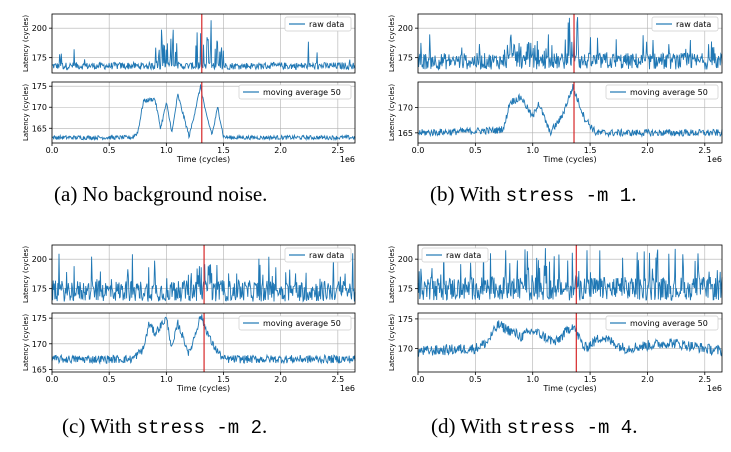  What do you see at coordinates (165, 426) in the screenshot?
I see `caption-c: (c) With stress -m 2.` at bounding box center [165, 426].